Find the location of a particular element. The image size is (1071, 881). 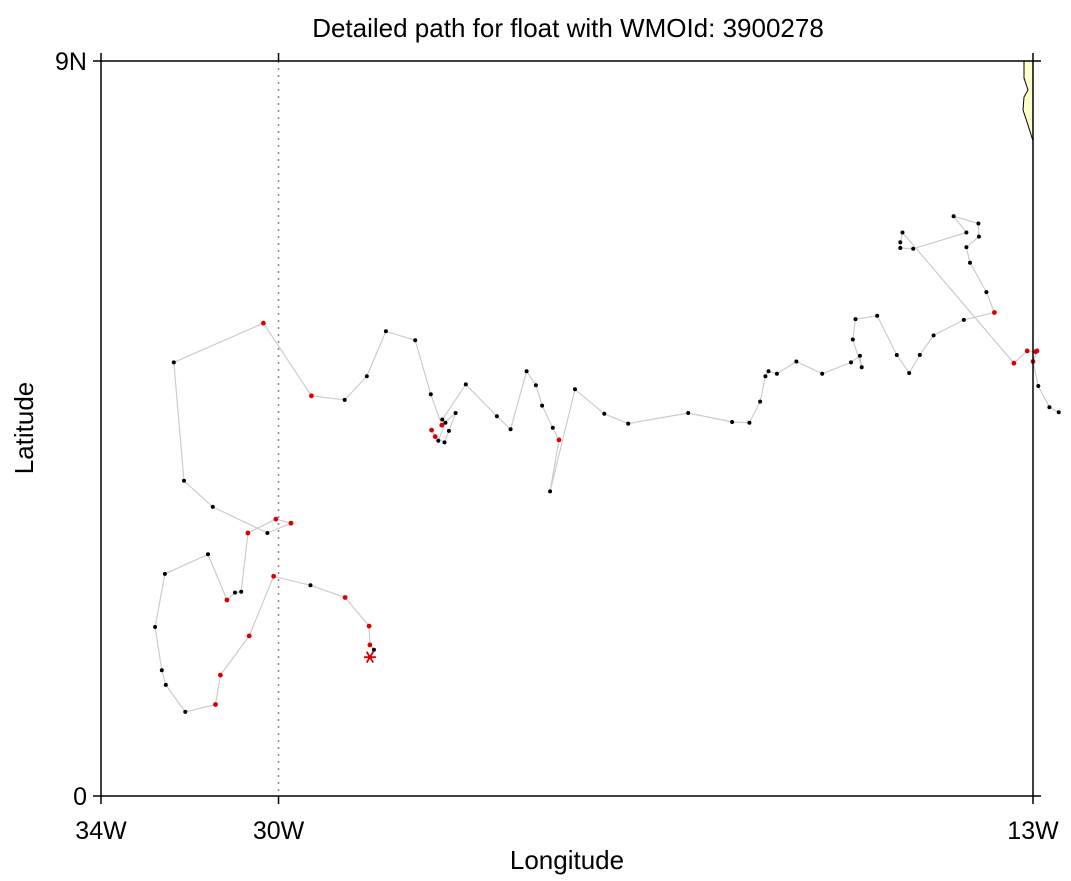

x-tick-label: 13W is located at coordinates (1033, 831).